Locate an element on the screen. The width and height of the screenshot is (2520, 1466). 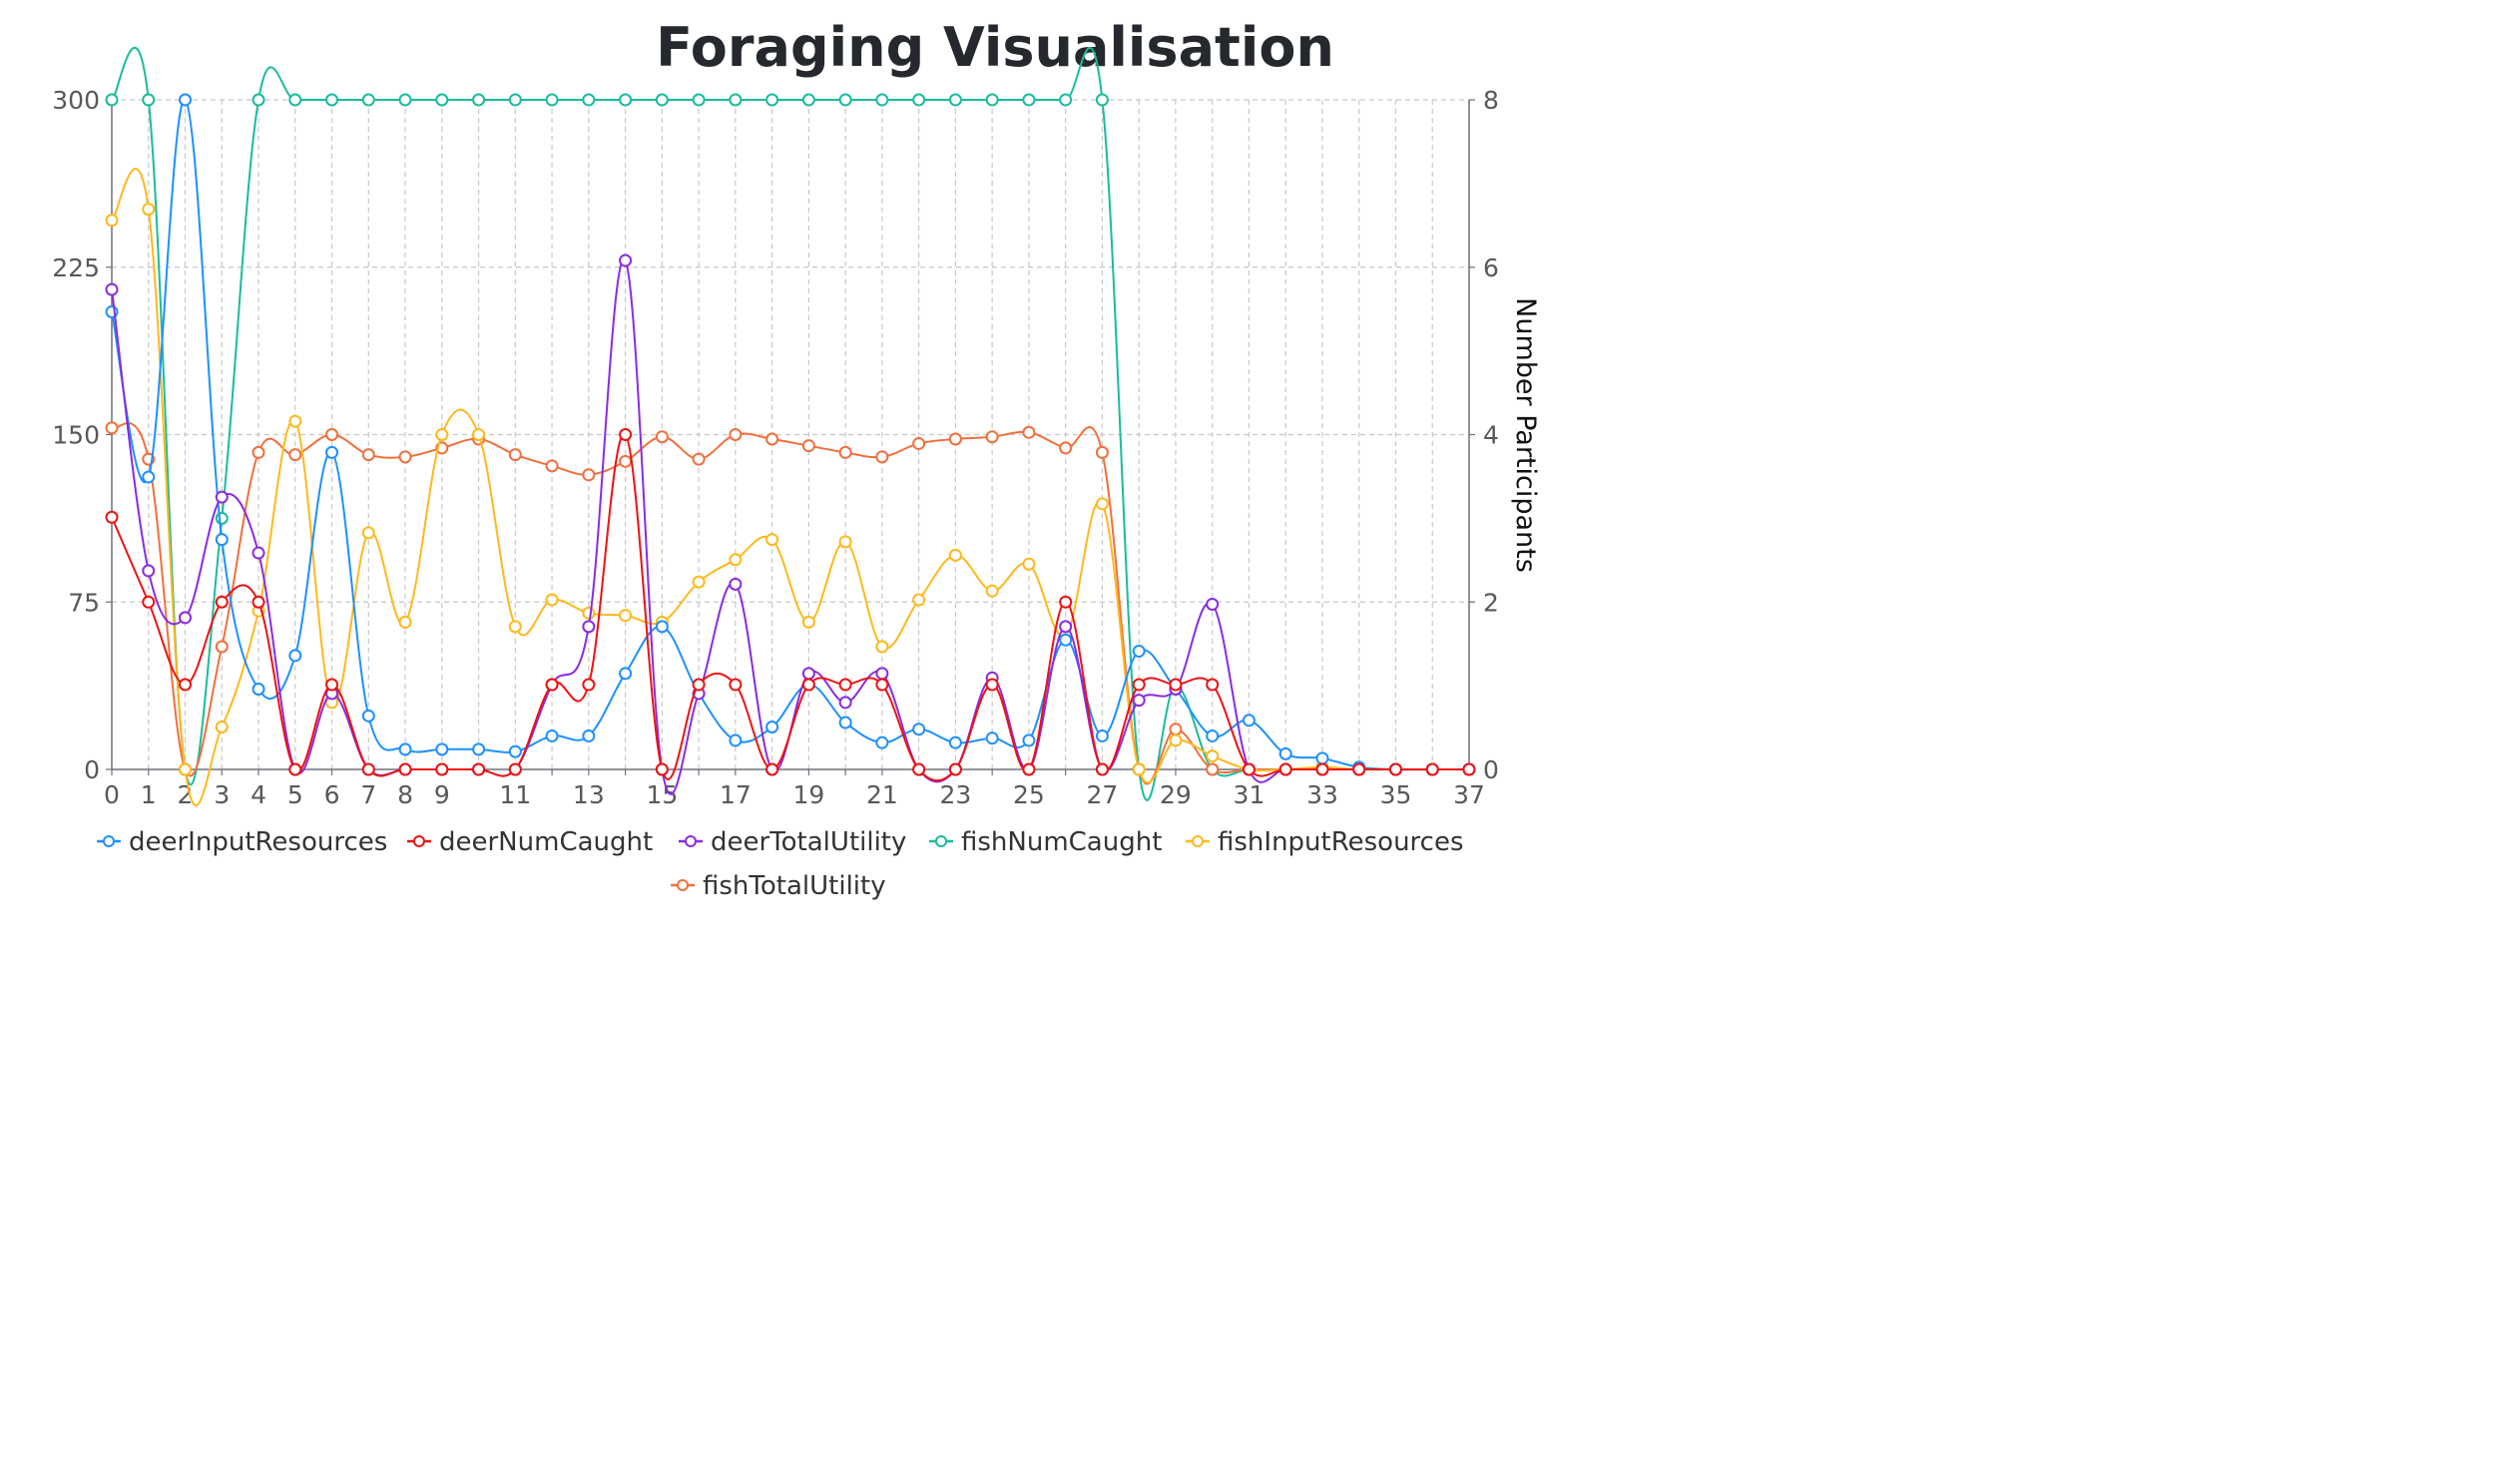
legend-marker-deerInputResources is located at coordinates (109, 841).